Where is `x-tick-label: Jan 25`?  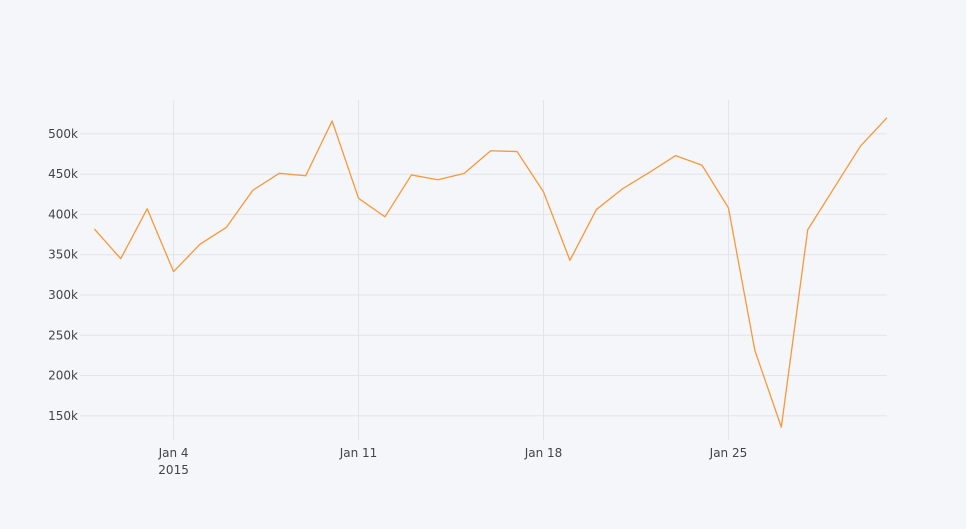 x-tick-label: Jan 25 is located at coordinates (728, 453).